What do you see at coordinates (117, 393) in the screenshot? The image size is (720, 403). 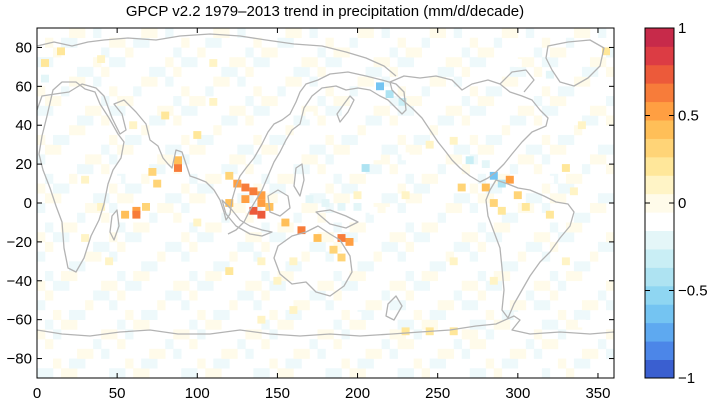 I see `x-tick-label: 50` at bounding box center [117, 393].